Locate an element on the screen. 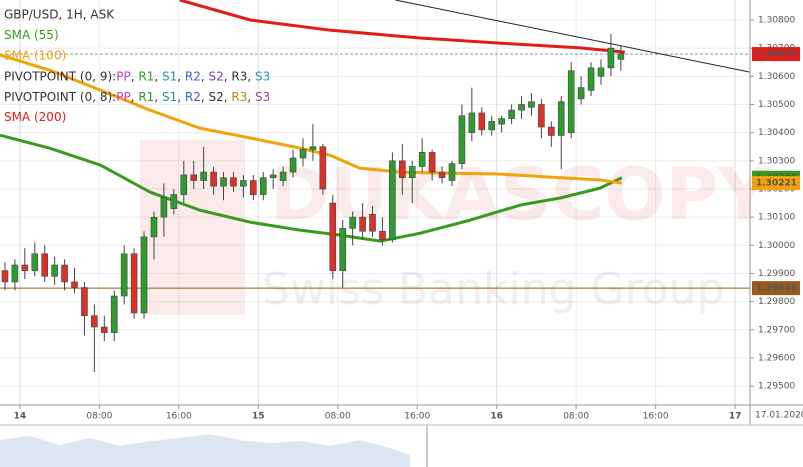  y-tick-label: 1.29500 is located at coordinates (776, 387).